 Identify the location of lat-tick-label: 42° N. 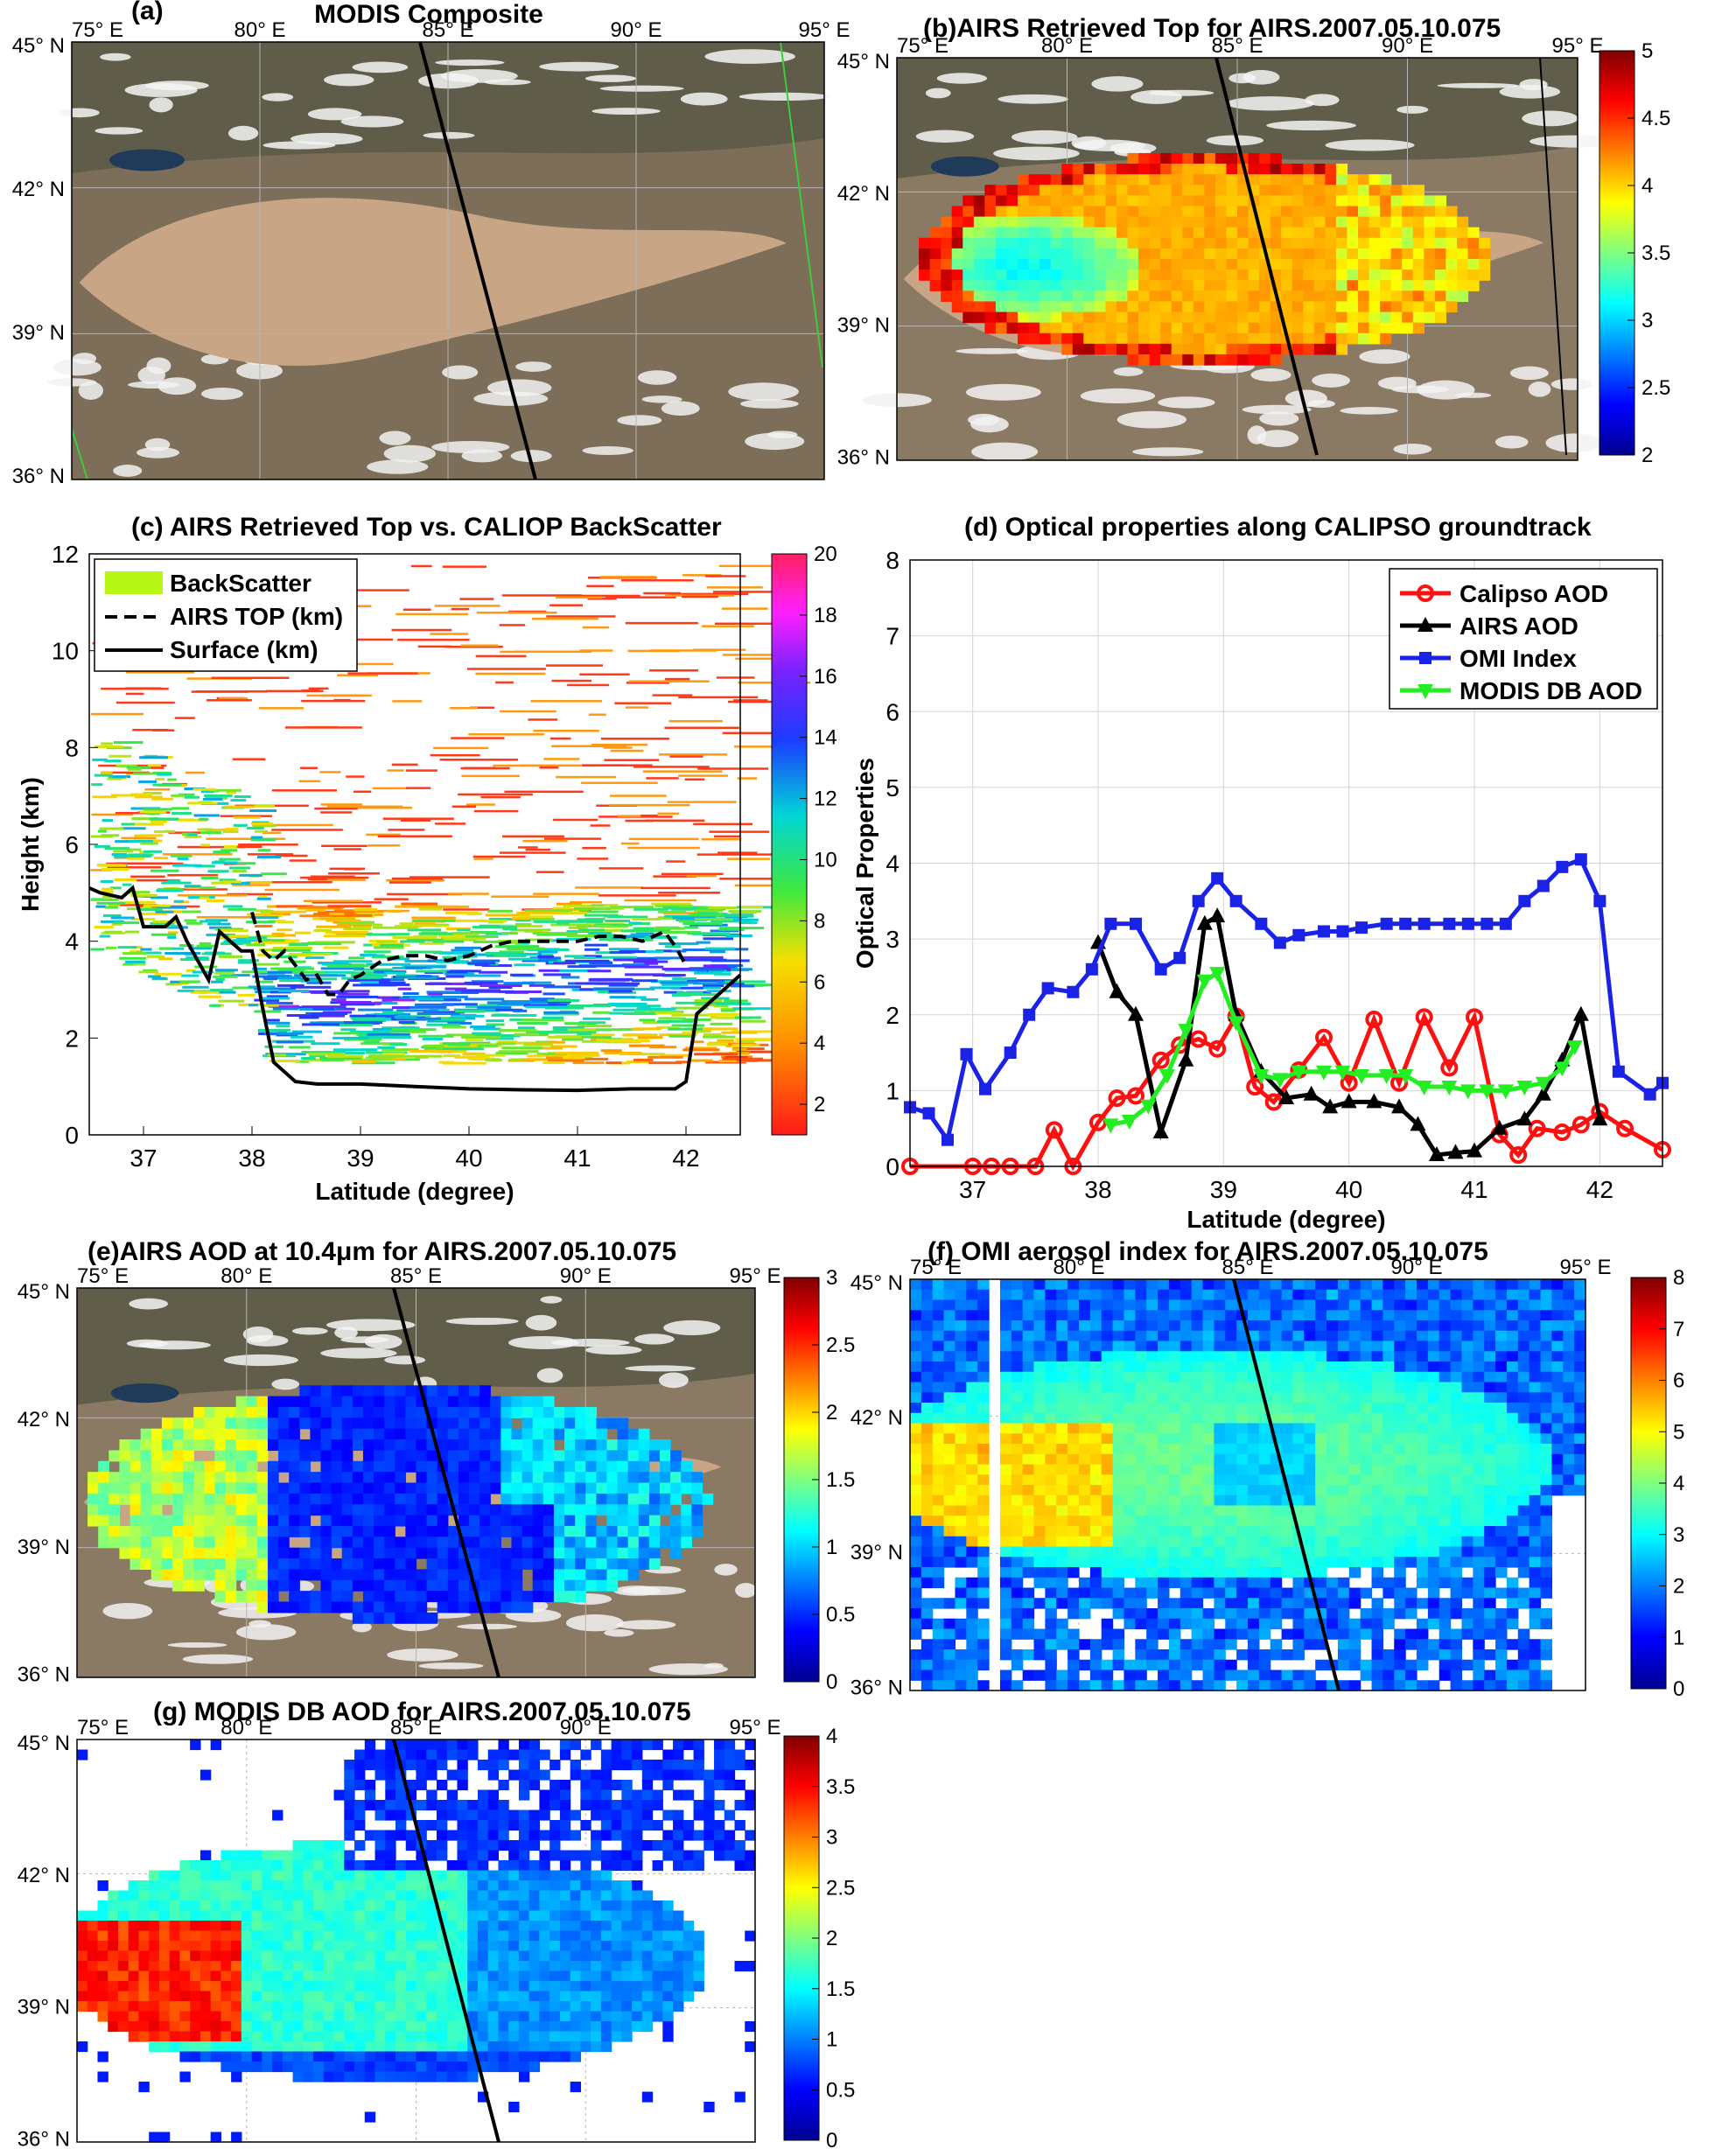
(876, 1418).